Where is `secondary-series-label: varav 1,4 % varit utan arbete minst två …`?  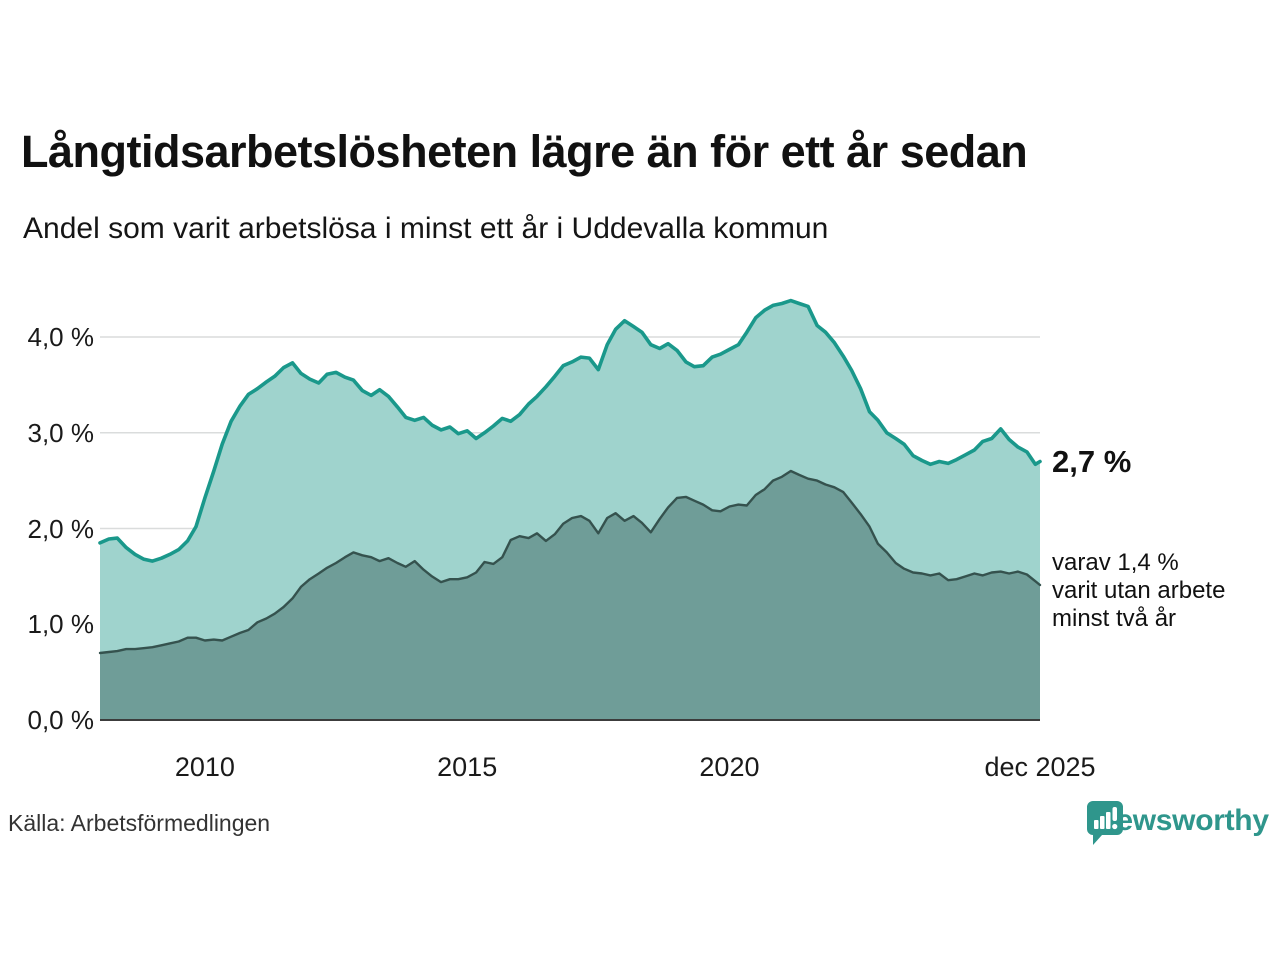 secondary-series-label: varav 1,4 % varit utan arbete minst två … is located at coordinates (1139, 590).